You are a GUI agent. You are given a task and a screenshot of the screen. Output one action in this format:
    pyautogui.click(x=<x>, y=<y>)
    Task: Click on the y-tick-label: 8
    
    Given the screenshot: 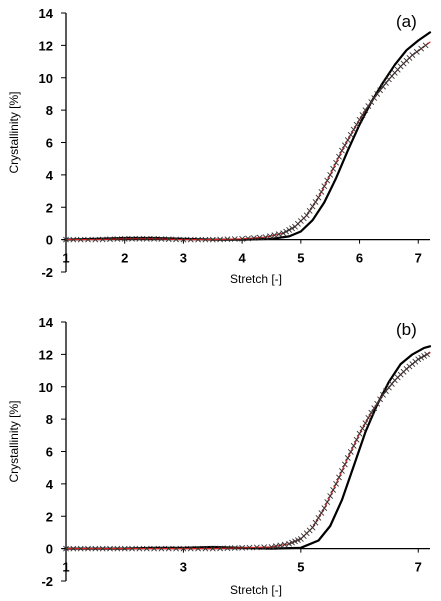 What is the action you would take?
    pyautogui.click(x=49, y=419)
    